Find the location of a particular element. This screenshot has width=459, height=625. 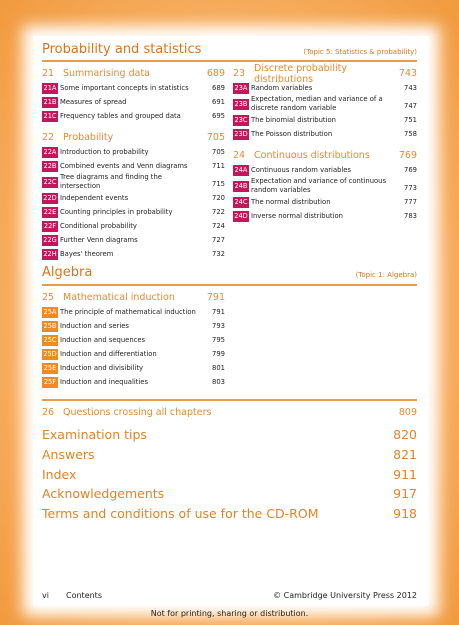

chapter-page: 743 is located at coordinates (407, 73).